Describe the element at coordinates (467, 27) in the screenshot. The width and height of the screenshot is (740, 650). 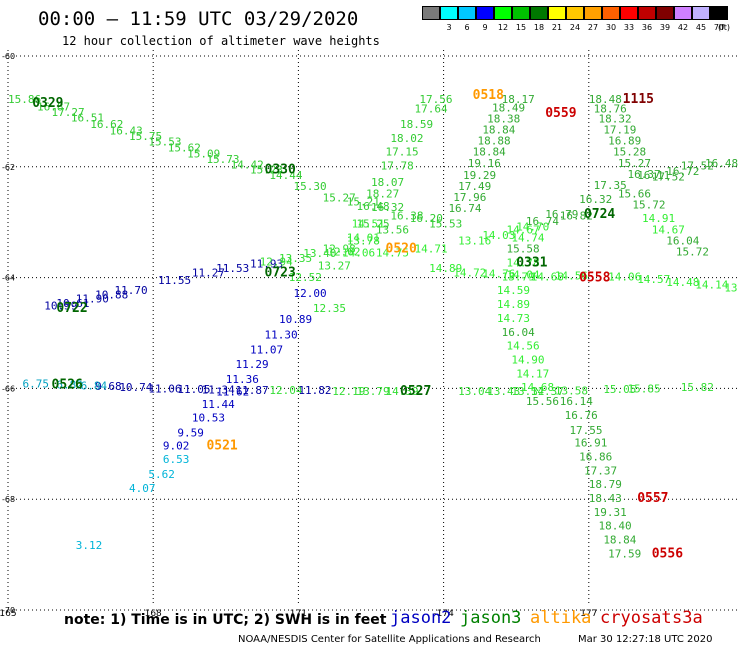
I see `legend-label: 6` at that location.